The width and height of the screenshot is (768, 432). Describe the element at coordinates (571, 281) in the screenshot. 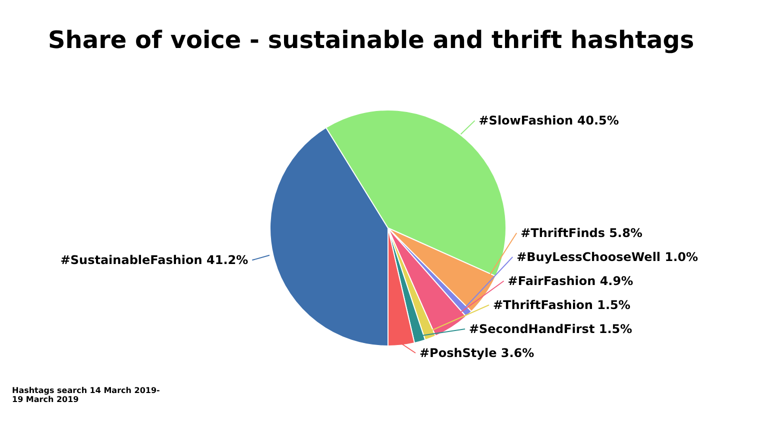

I see `slice-label: #FairFashion 4.9%` at that location.